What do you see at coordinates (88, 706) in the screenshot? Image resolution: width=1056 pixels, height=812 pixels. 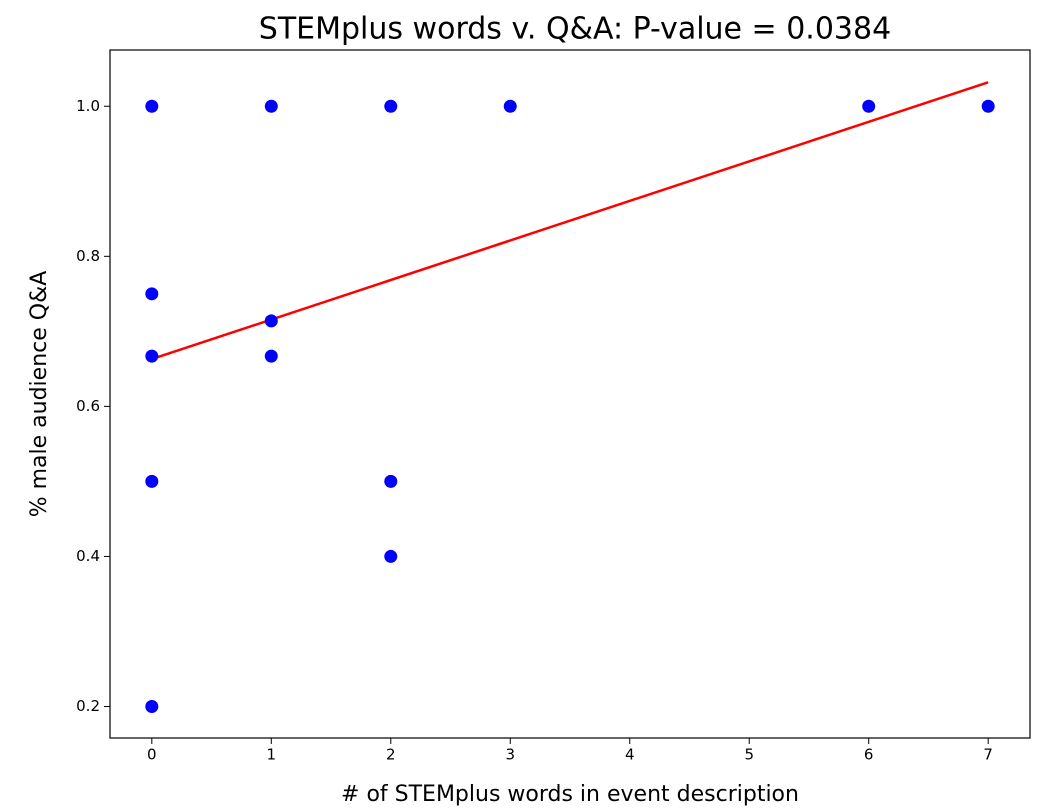 I see `y-tick-label: 0.2` at bounding box center [88, 706].